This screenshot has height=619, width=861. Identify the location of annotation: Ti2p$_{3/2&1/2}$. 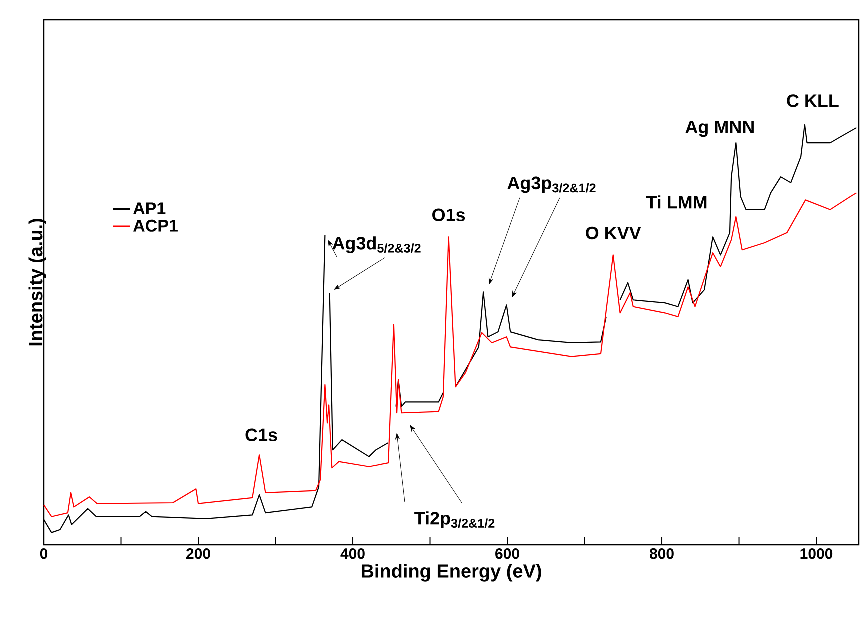
(454, 520).